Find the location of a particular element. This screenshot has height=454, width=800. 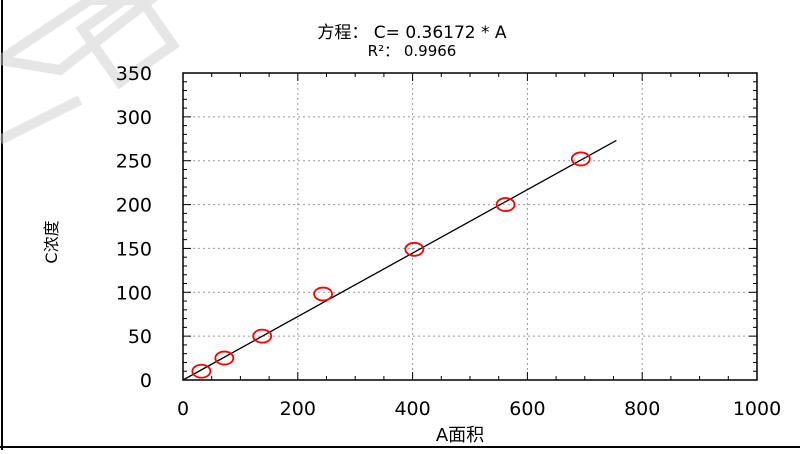

chart-subtitle: R²： 0.9966 is located at coordinates (412, 51).